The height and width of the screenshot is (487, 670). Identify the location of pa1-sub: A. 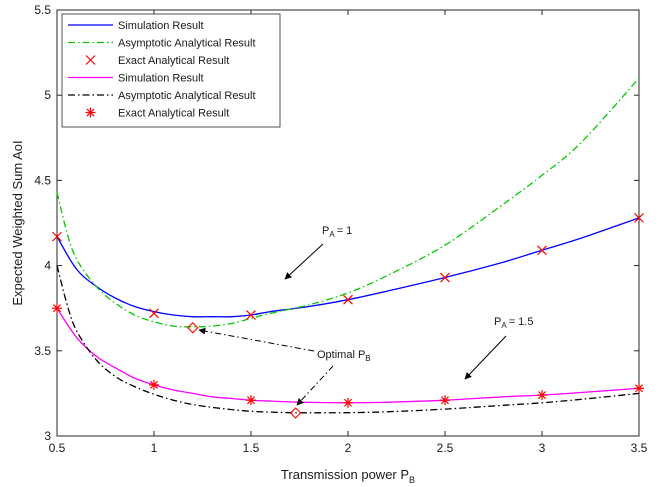
(332, 234).